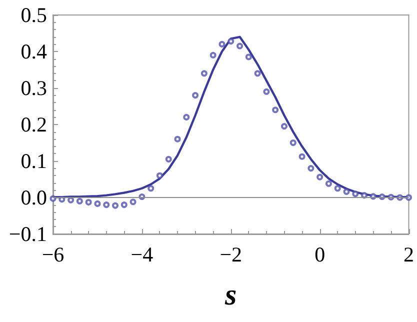 The width and height of the screenshot is (417, 322). I want to click on x-tick-label: 0, so click(320, 254).